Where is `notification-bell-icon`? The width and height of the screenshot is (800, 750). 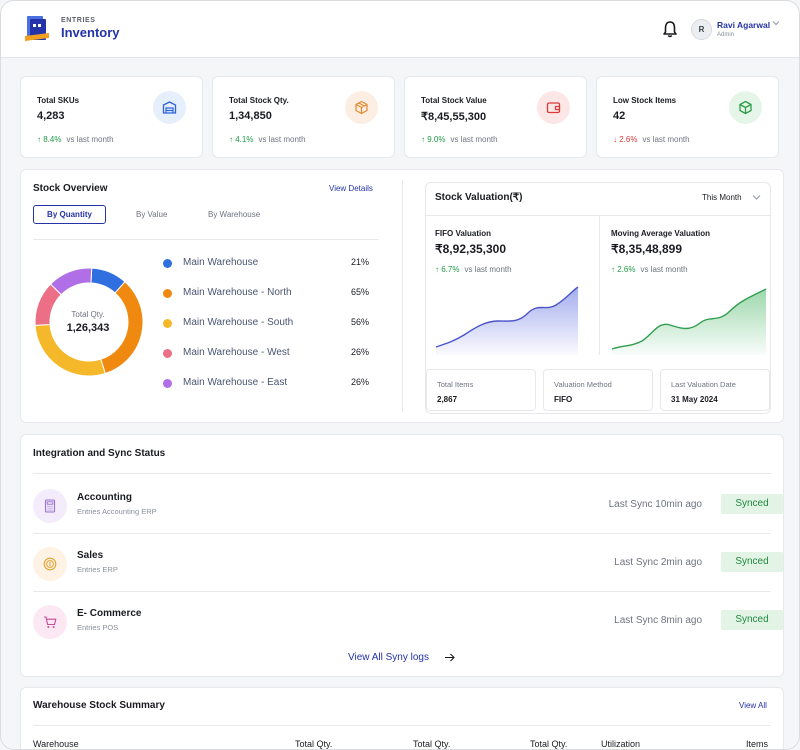 notification-bell-icon is located at coordinates (670, 29).